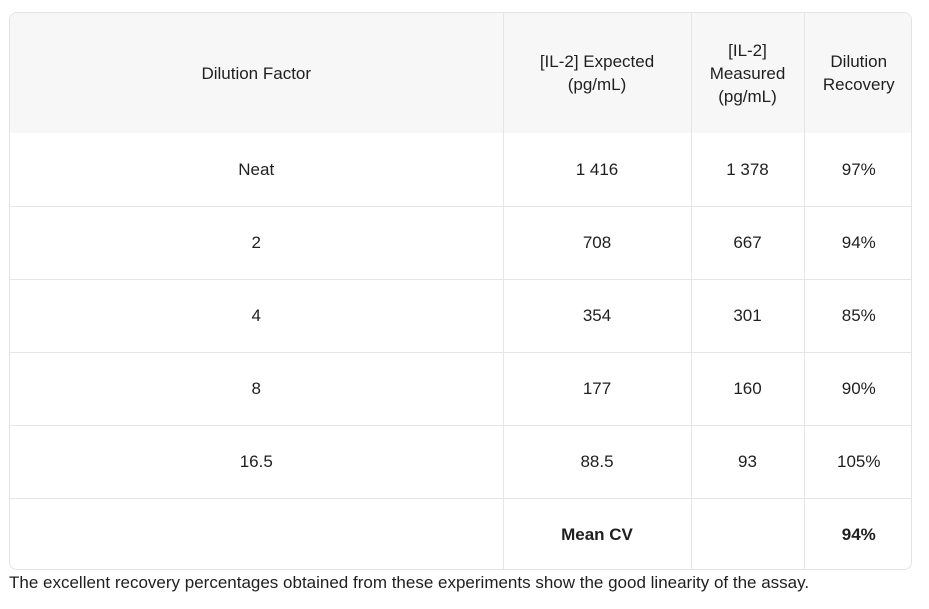  I want to click on cell-dilution-factor: 16.5, so click(257, 461).